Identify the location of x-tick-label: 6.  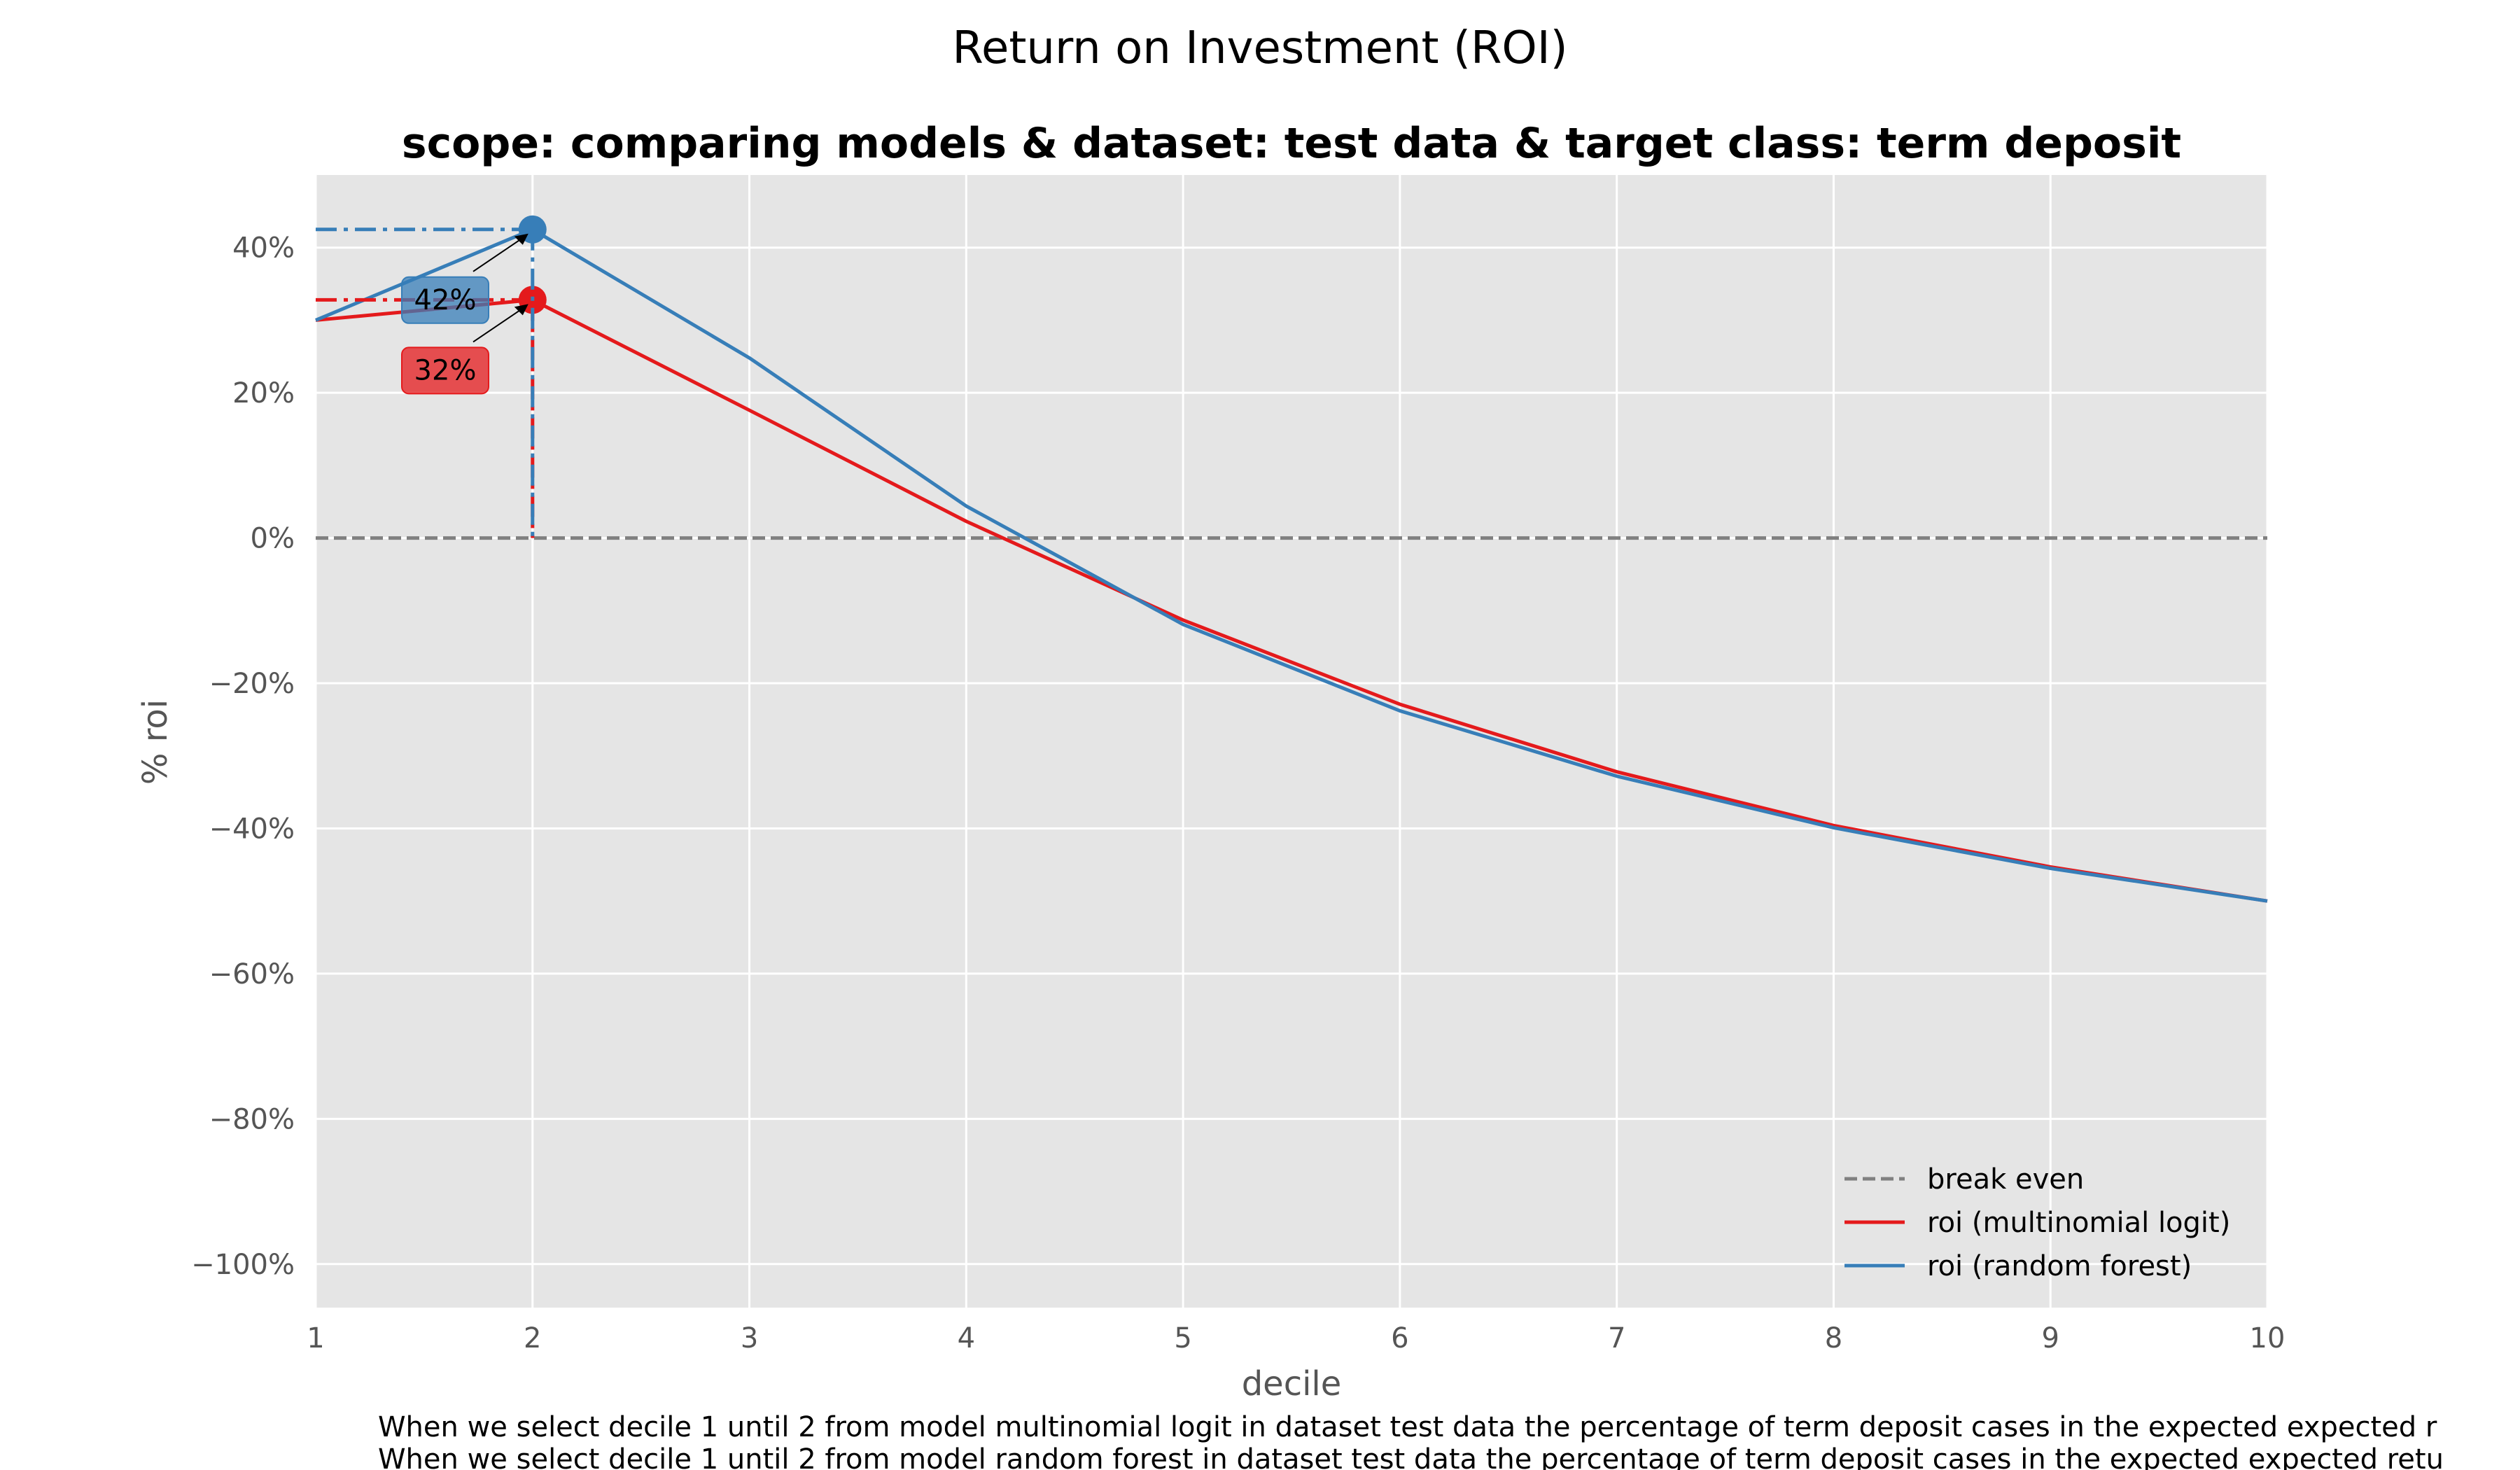
(1399, 1338).